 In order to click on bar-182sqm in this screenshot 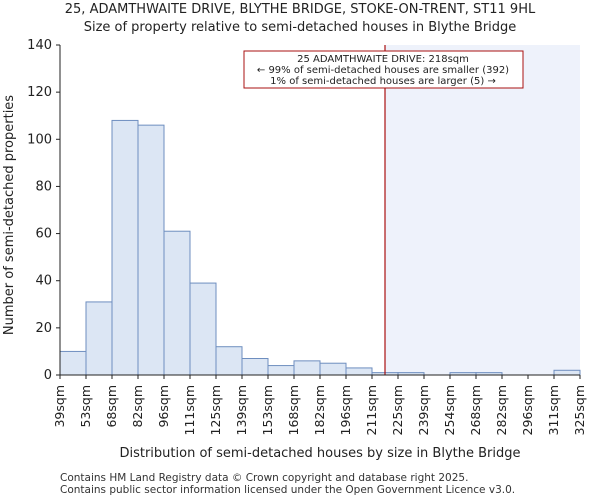, I will do `click(333, 369)`.